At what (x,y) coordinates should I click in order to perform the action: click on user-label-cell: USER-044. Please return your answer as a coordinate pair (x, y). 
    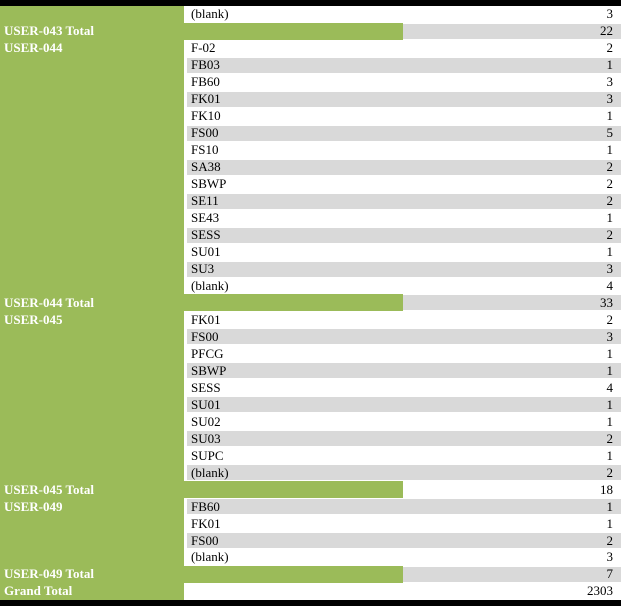
    Looking at the image, I should click on (92, 48).